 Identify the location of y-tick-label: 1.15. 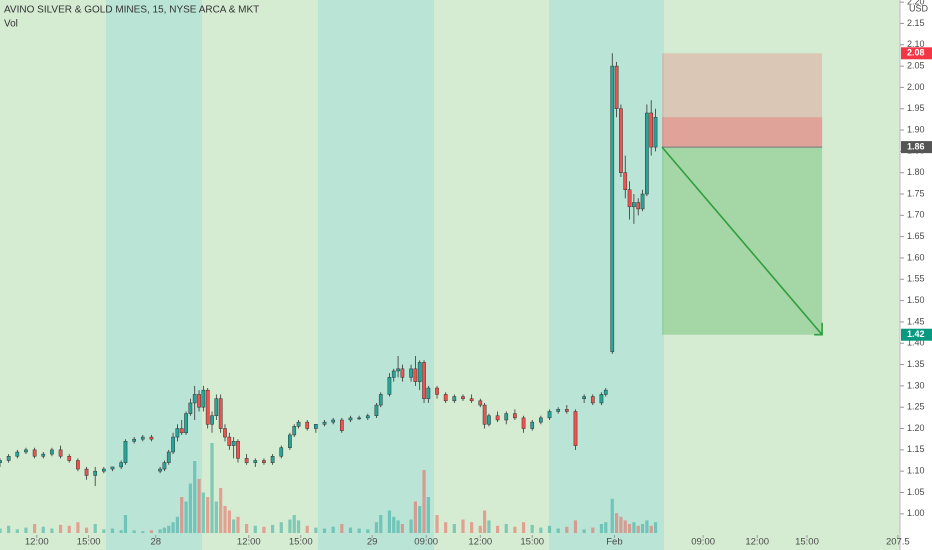
(916, 449).